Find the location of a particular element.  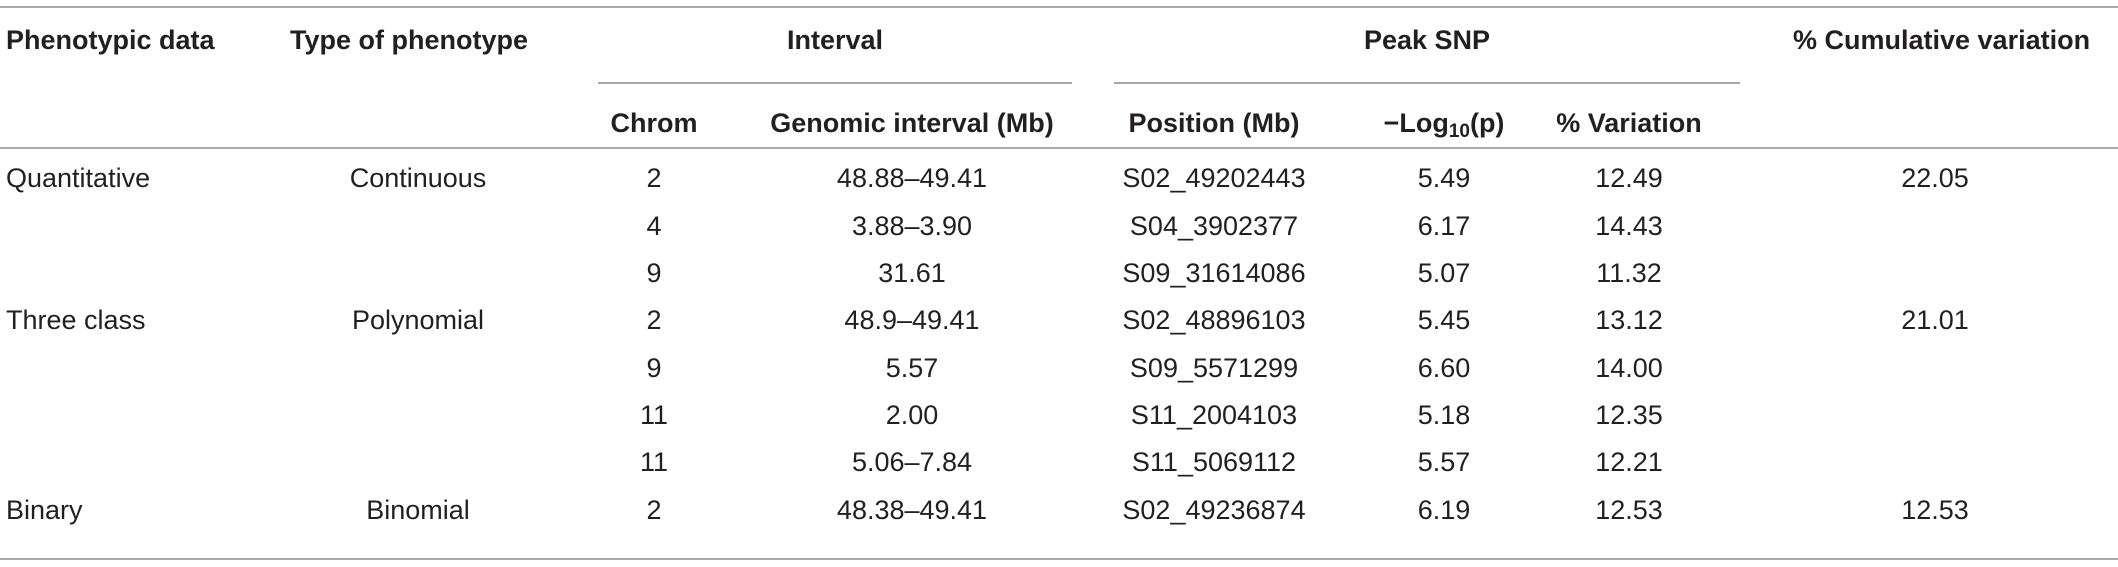

cell-variation: 12.21 is located at coordinates (1629, 462).